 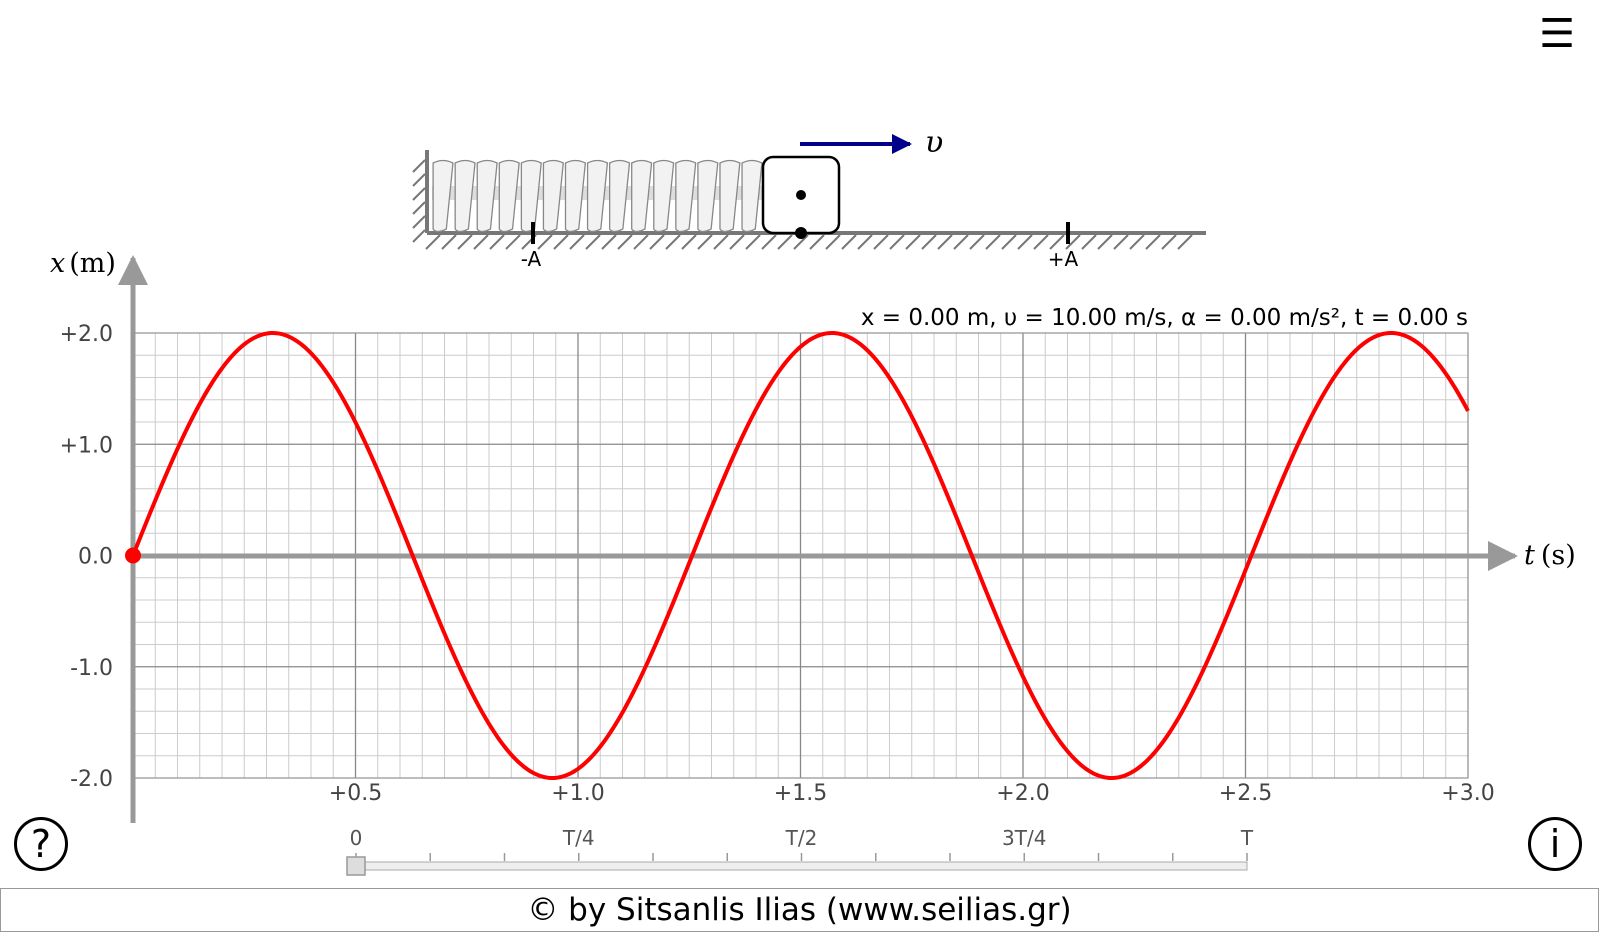 What do you see at coordinates (1557, 34) in the screenshot?
I see `menu-button: ☰` at bounding box center [1557, 34].